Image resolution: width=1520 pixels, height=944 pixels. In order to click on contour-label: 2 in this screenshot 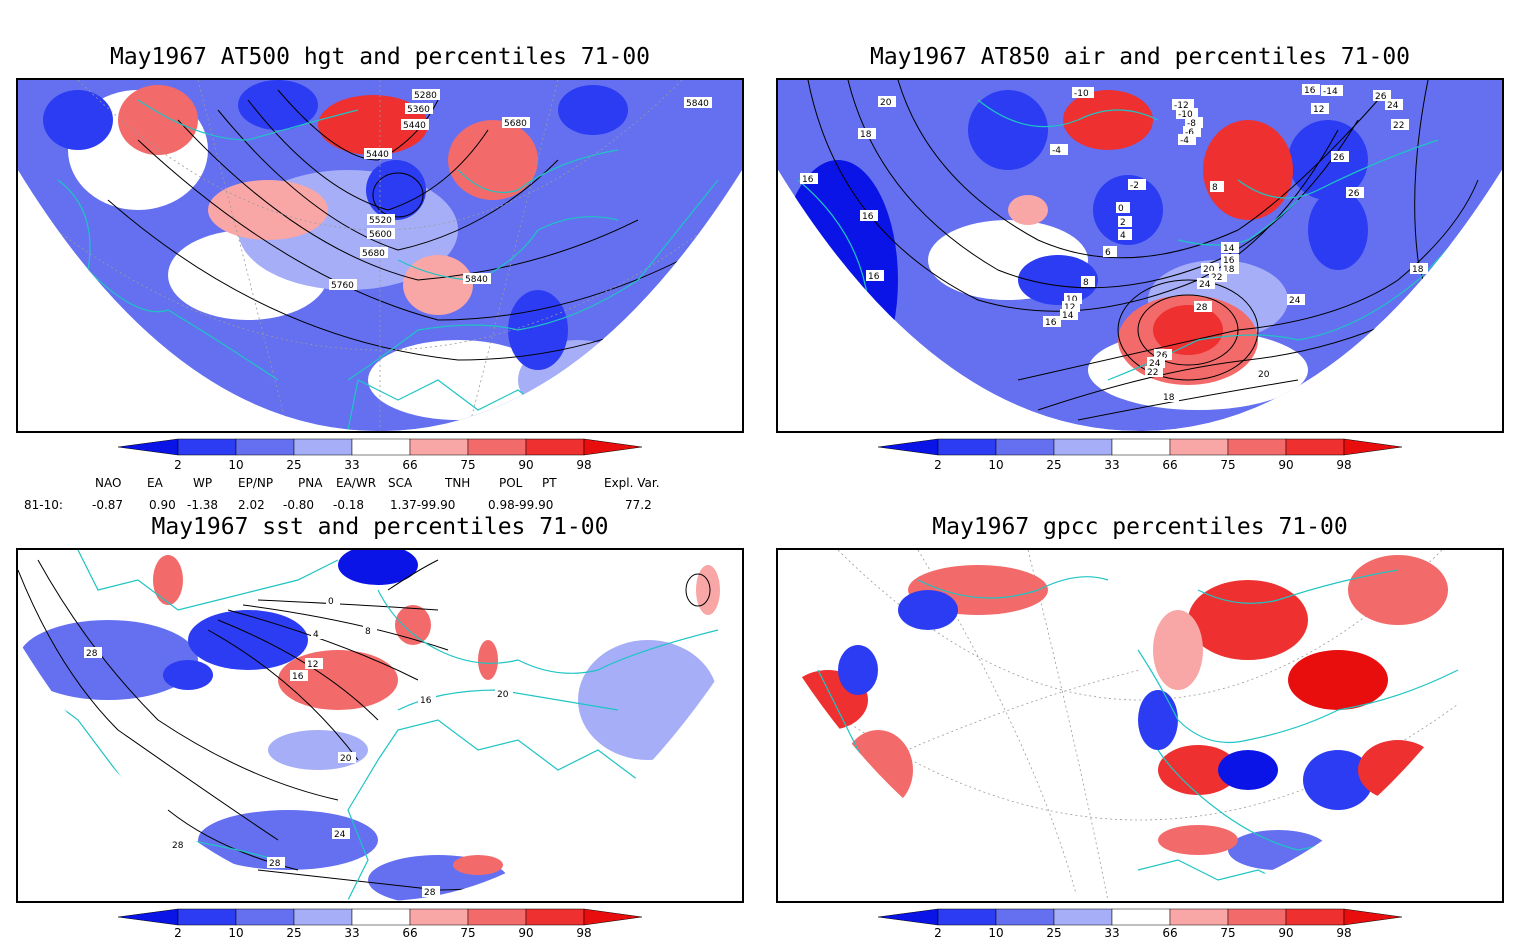, I will do `click(1123, 223)`.